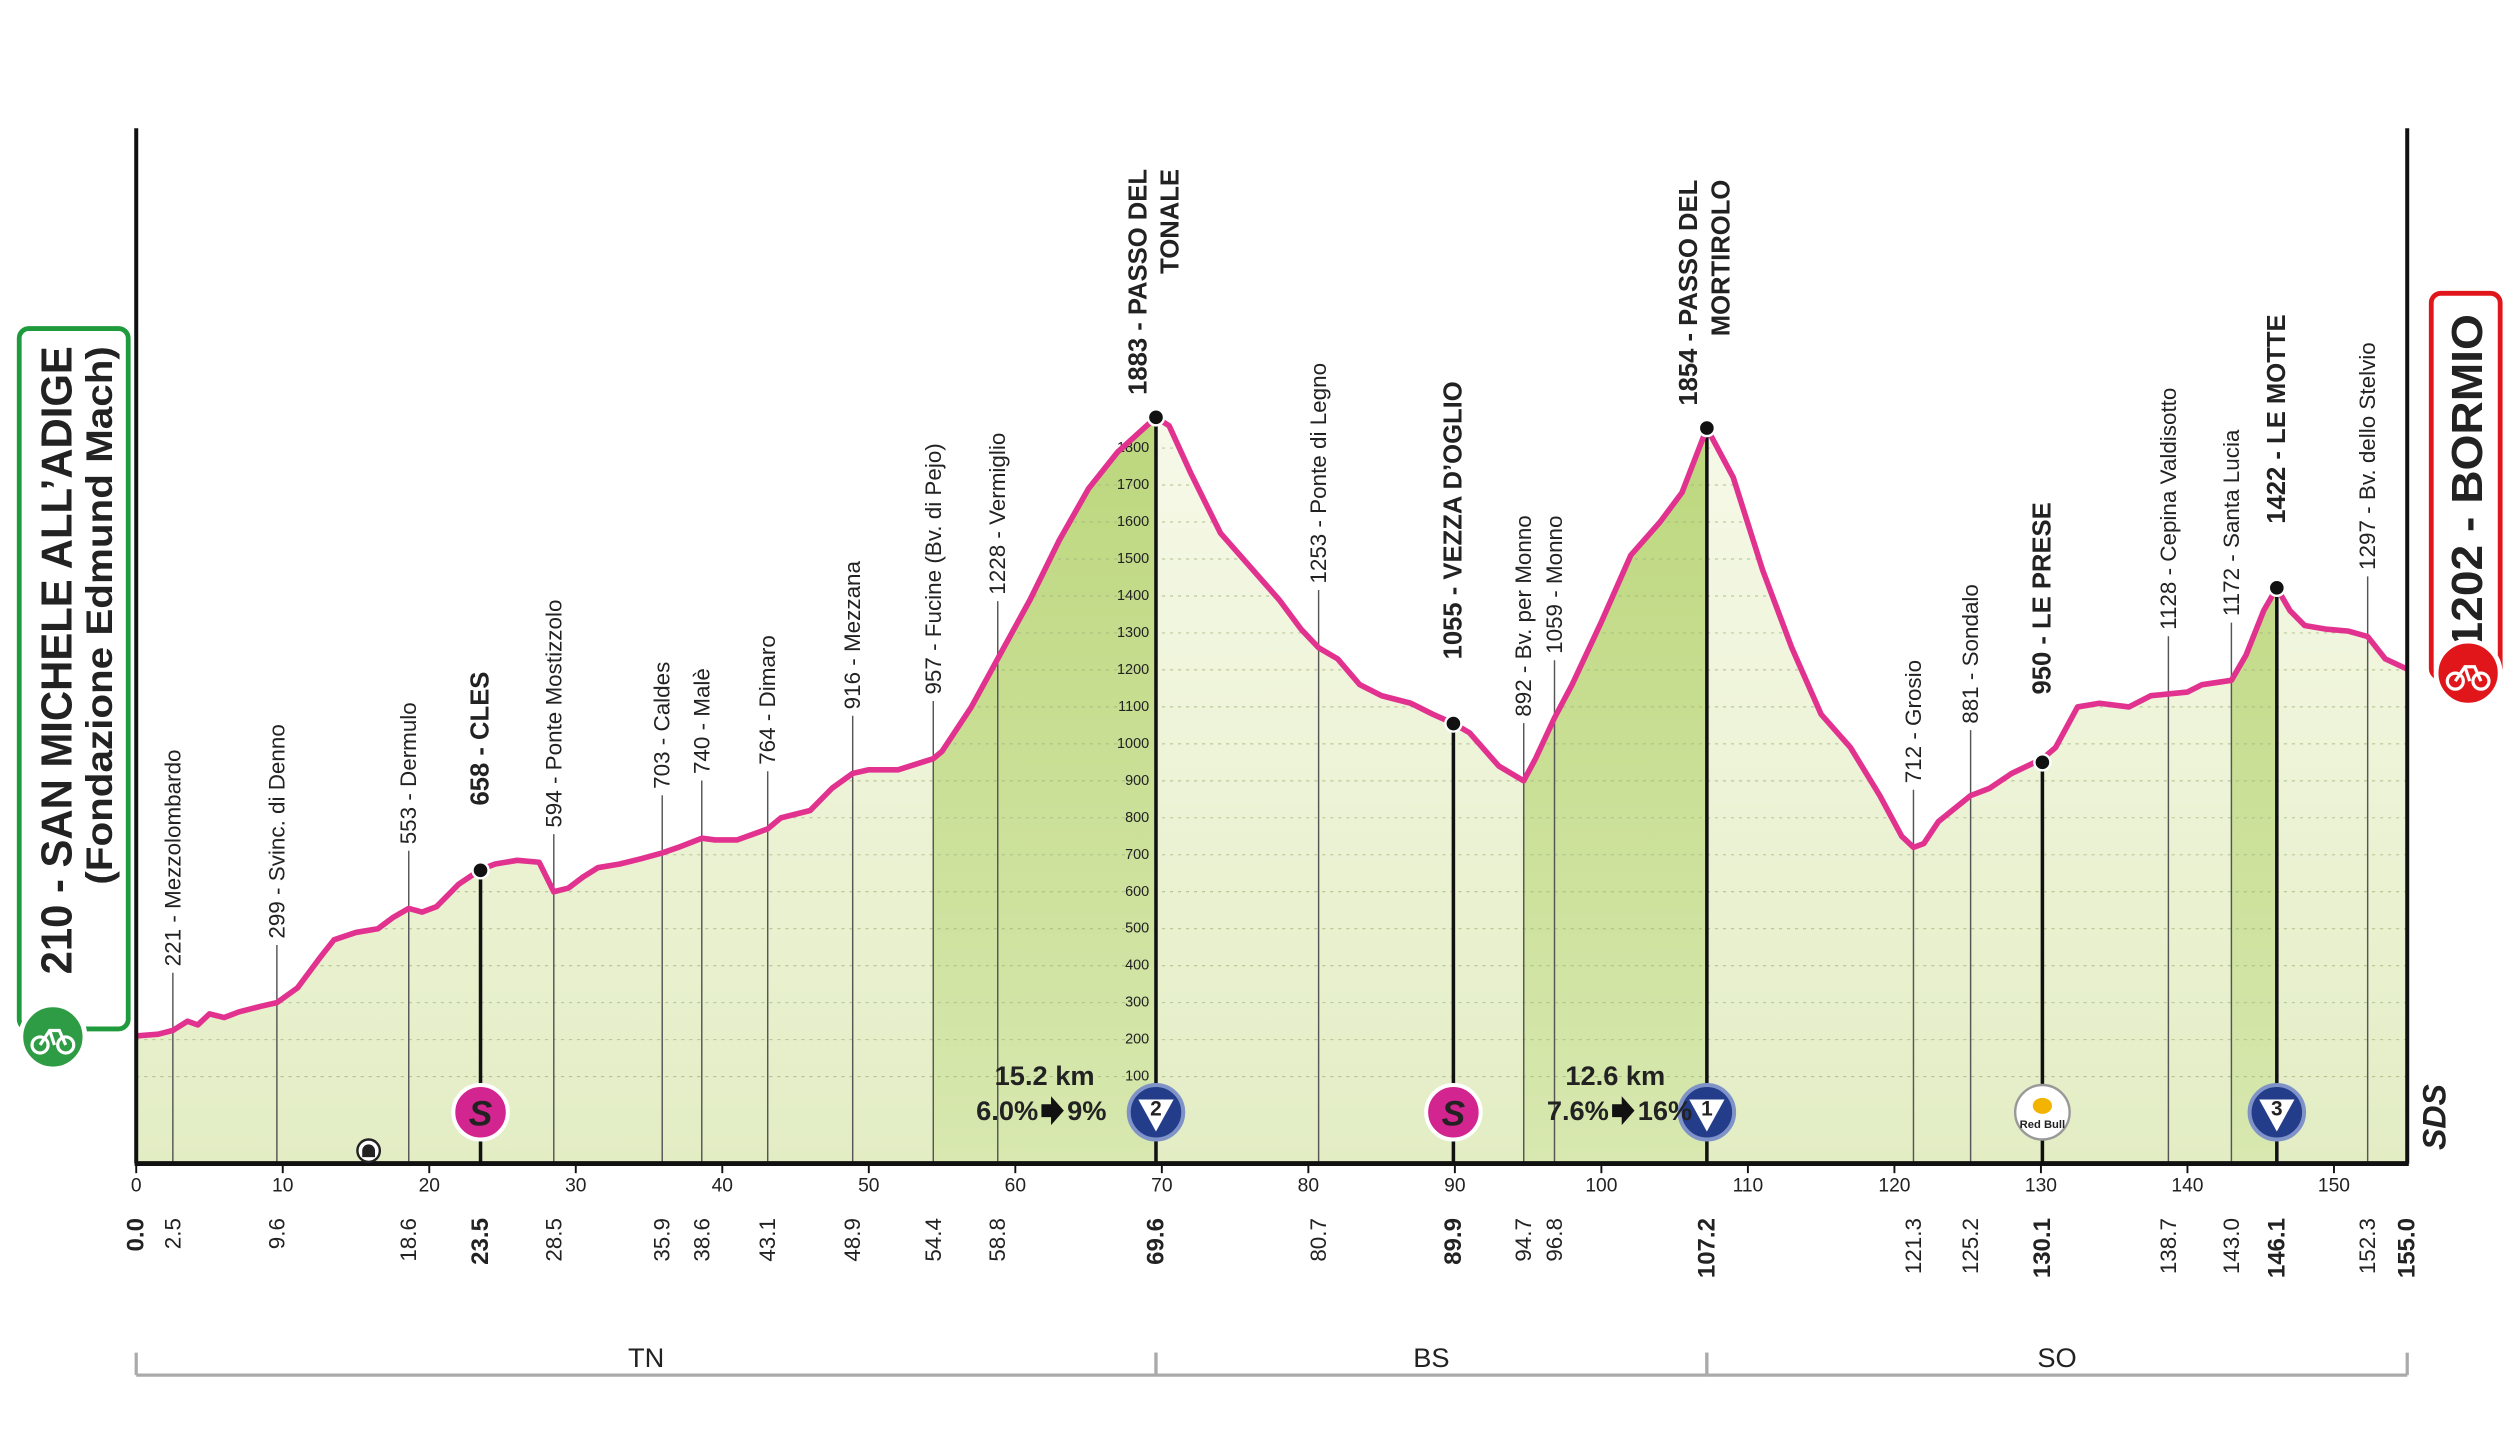 The height and width of the screenshot is (1436, 2513). What do you see at coordinates (1554, 585) in the screenshot?
I see `waypoint-label: 1059 - Monno` at bounding box center [1554, 585].